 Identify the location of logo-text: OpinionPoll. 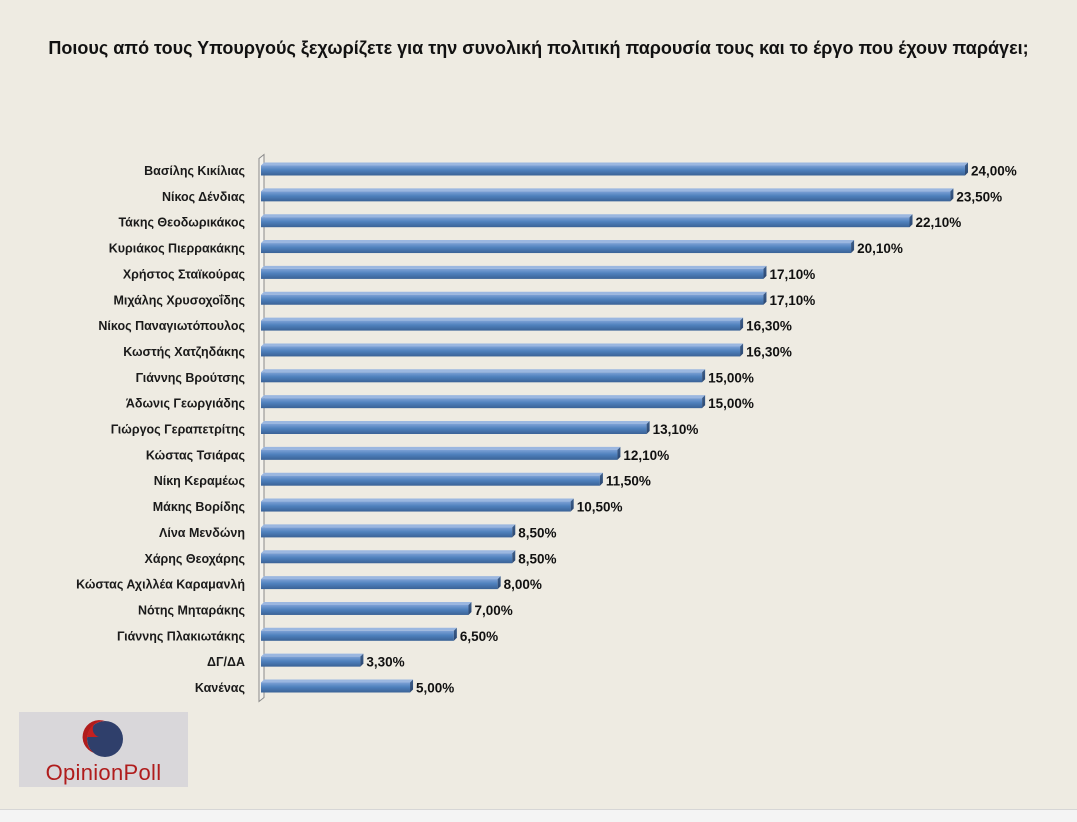
(103, 772).